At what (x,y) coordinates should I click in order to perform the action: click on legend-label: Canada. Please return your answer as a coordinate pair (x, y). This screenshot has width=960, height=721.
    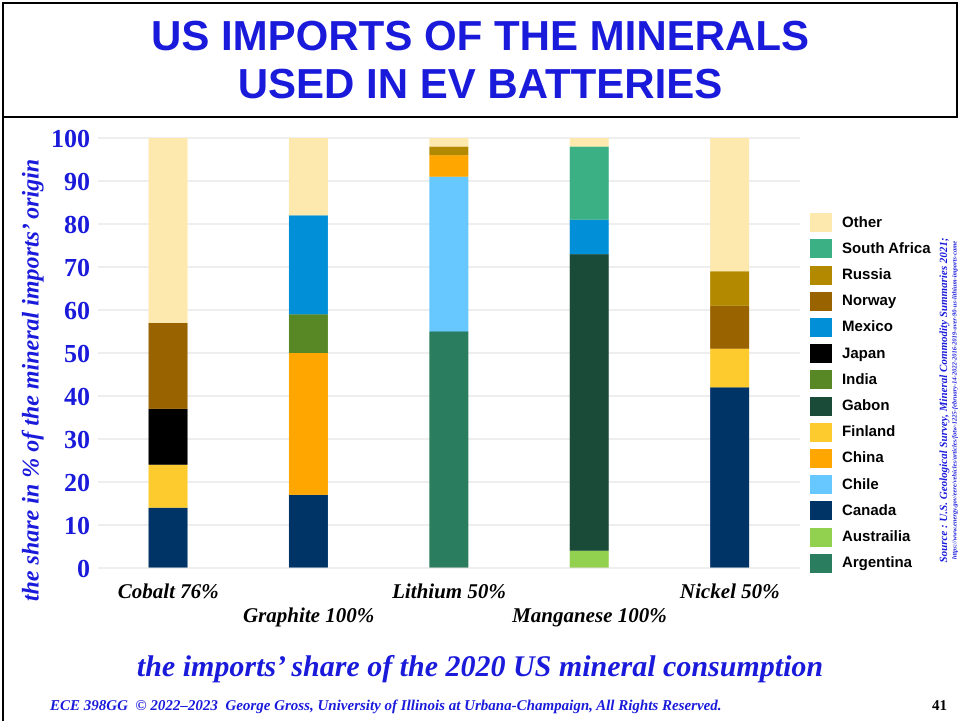
    Looking at the image, I should click on (869, 510).